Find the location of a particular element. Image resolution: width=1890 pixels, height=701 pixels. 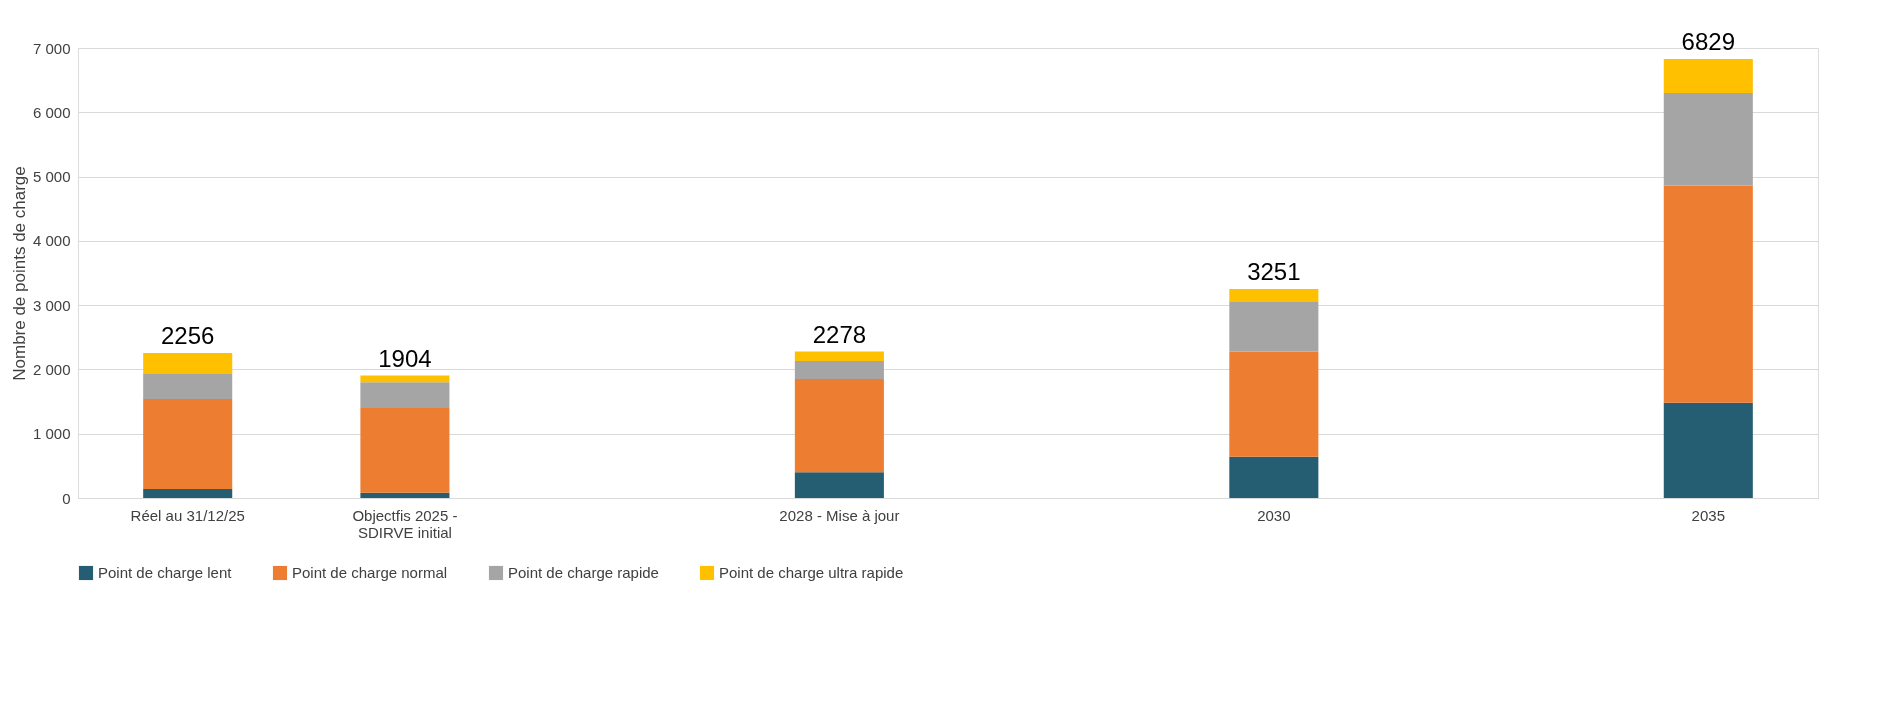

legend-label: Point de charge ultra rapide is located at coordinates (811, 572).